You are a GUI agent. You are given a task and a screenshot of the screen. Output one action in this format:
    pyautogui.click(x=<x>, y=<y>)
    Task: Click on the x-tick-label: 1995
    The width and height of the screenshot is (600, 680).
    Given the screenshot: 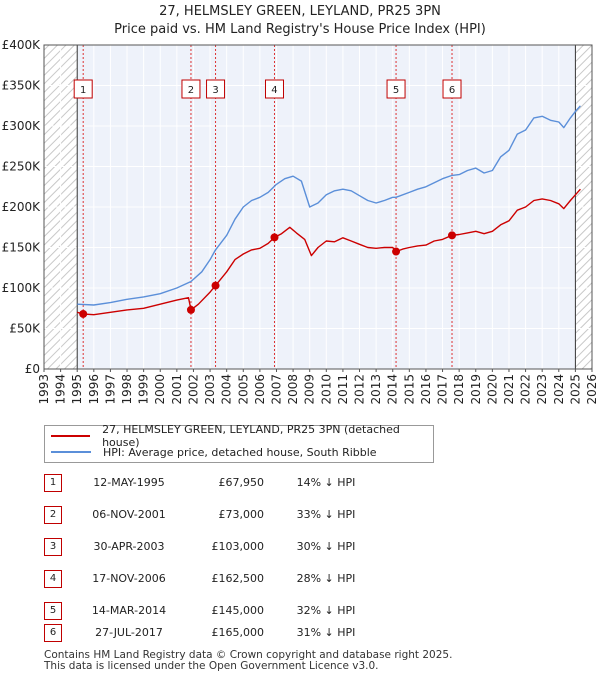 What is the action you would take?
    pyautogui.click(x=77, y=389)
    